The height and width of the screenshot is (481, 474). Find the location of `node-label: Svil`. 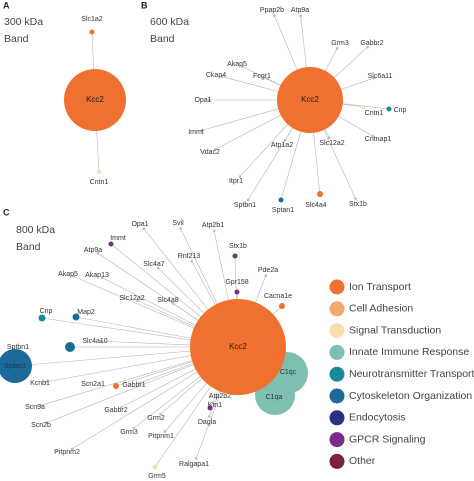

node-label: Svil is located at coordinates (178, 223).